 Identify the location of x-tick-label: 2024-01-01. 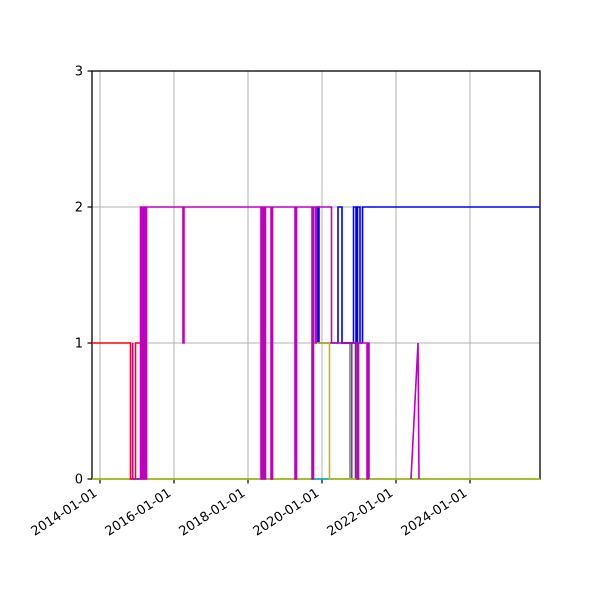
(435, 513).